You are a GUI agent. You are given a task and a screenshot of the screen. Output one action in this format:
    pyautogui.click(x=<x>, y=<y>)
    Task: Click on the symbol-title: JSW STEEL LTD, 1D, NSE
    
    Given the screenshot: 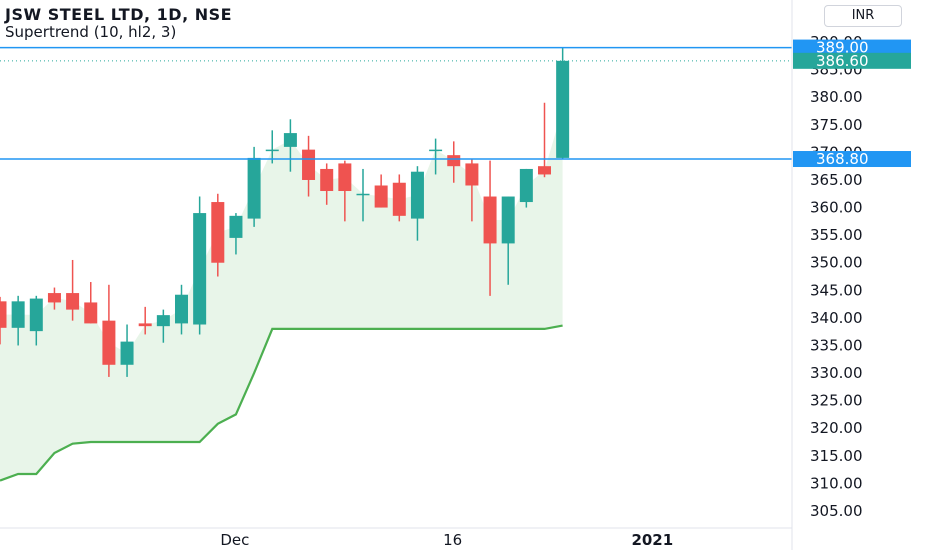 What is the action you would take?
    pyautogui.click(x=119, y=14)
    